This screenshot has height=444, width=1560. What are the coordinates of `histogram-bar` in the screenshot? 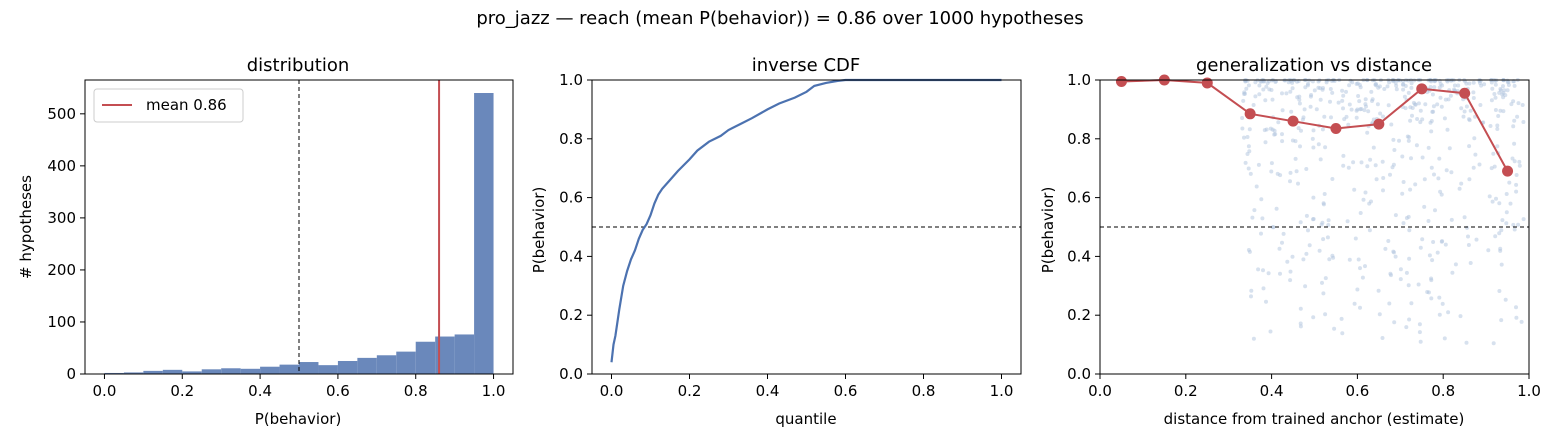 It's located at (406, 362).